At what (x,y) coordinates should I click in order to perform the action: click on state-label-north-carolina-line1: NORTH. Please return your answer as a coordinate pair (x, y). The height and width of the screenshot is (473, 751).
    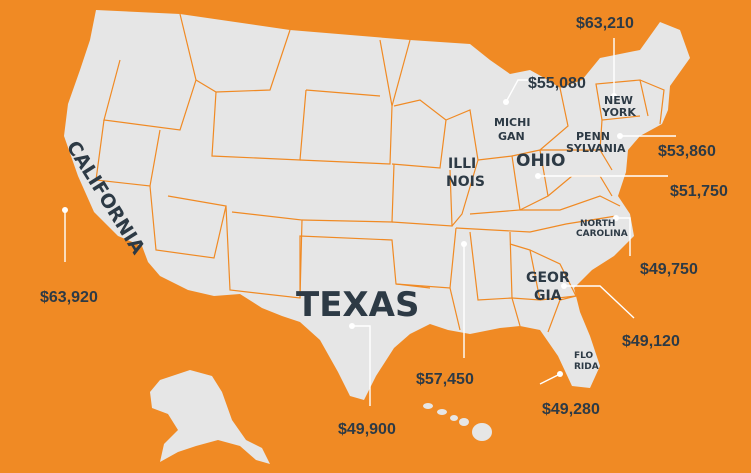
    Looking at the image, I should click on (597, 224).